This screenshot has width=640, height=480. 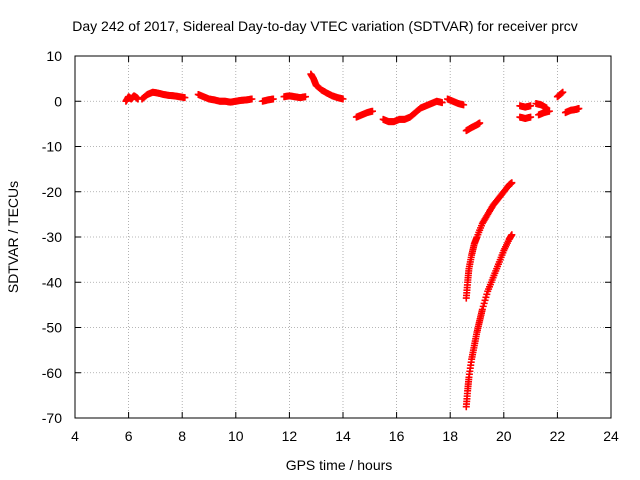 I want to click on x-tick-label: 12, so click(x=290, y=436).